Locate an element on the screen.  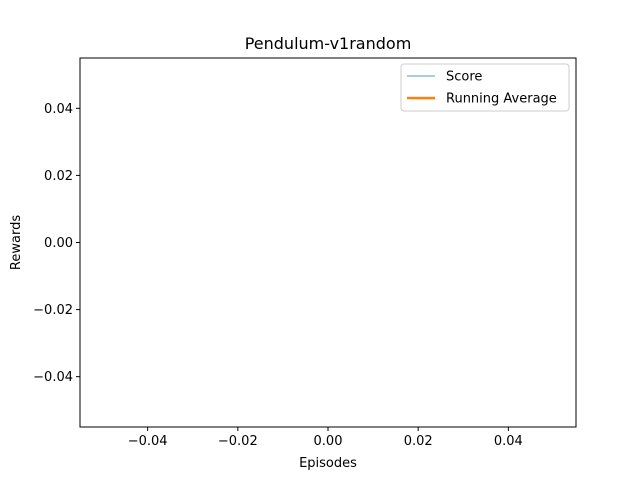
legend-label-0: Score is located at coordinates (464, 77).